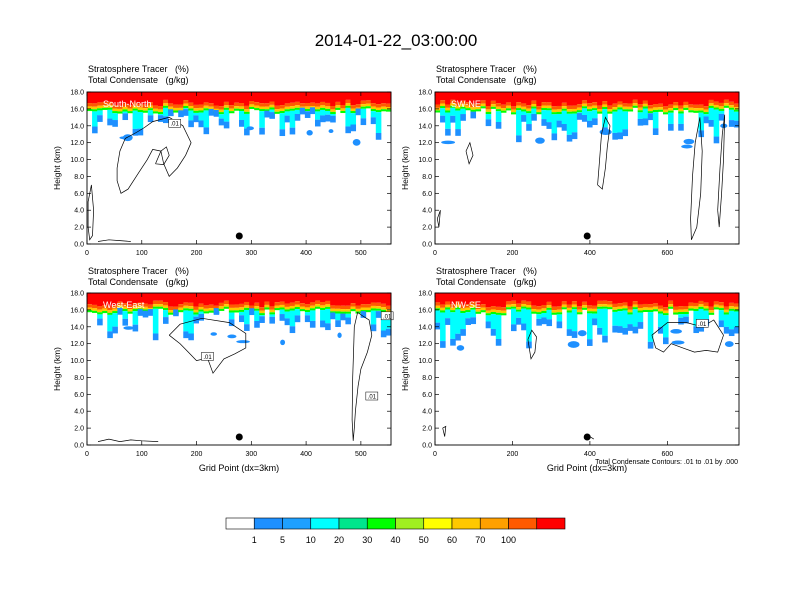 Image resolution: width=792 pixels, height=612 pixels. Describe the element at coordinates (444, 431) in the screenshot. I see `panel-4-condensate-contour` at that location.